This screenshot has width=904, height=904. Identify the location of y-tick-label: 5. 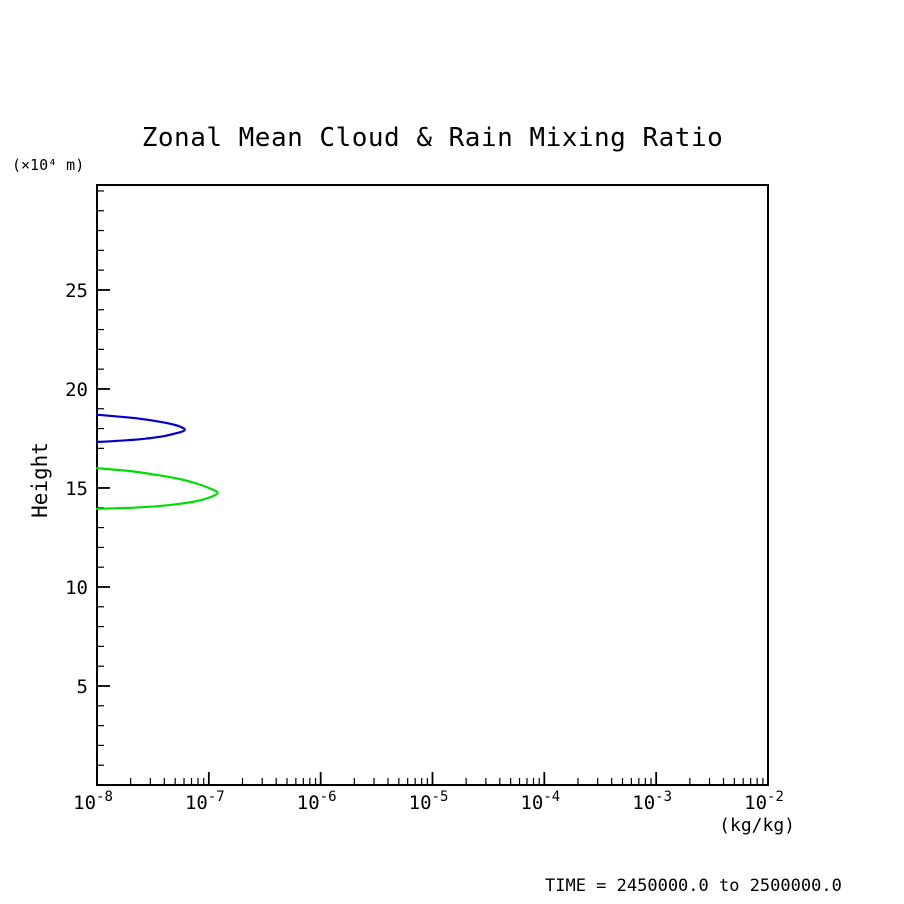
(82, 687).